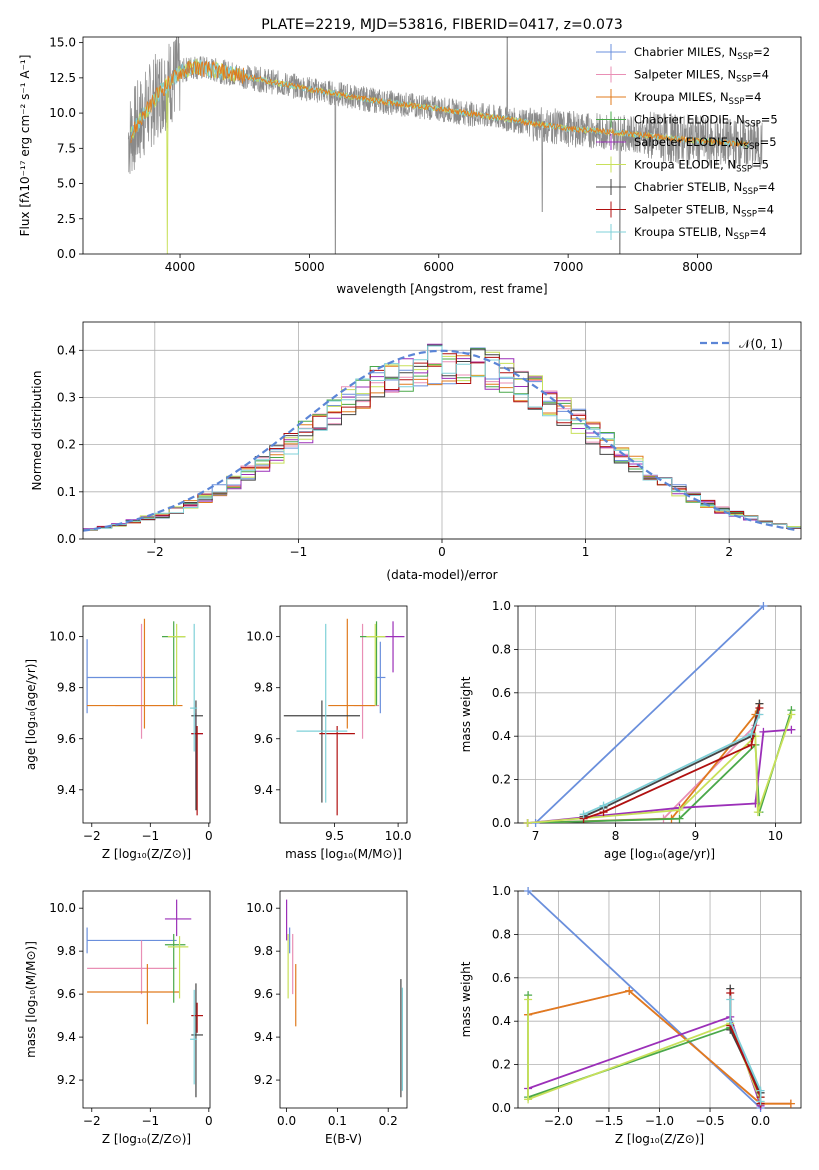  What do you see at coordinates (696, 836) in the screenshot?
I see `x-tick-label: 9` at bounding box center [696, 836].